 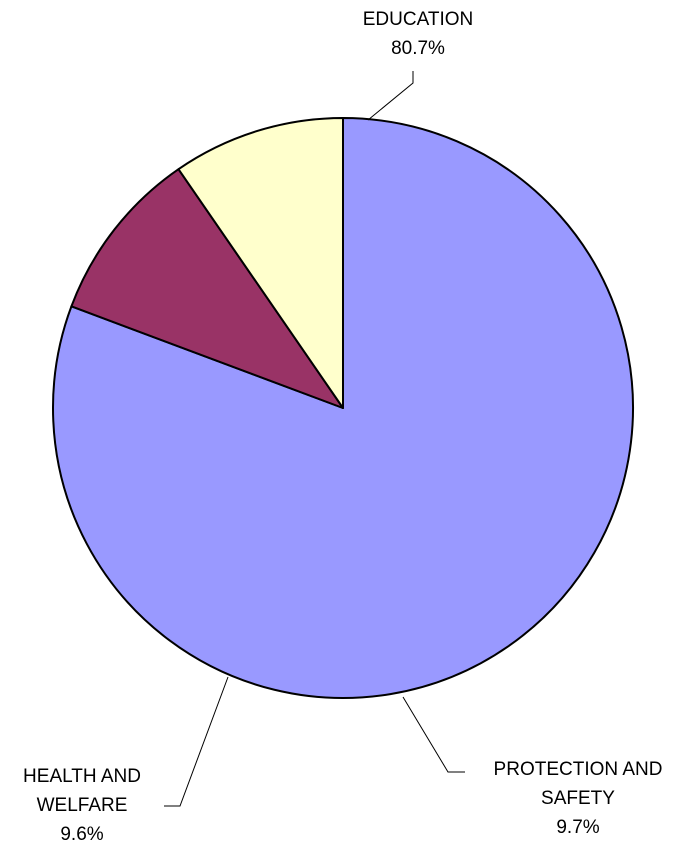 What do you see at coordinates (418, 19) in the screenshot?
I see `slice-category-label: EDUCATION` at bounding box center [418, 19].